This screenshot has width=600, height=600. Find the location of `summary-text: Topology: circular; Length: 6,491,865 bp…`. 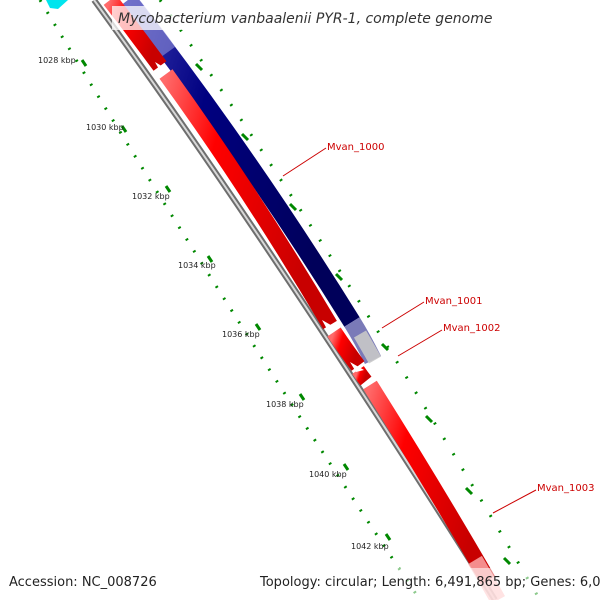

summary-text: Topology: circular; Length: 6,491,865 bp… is located at coordinates (429, 582).